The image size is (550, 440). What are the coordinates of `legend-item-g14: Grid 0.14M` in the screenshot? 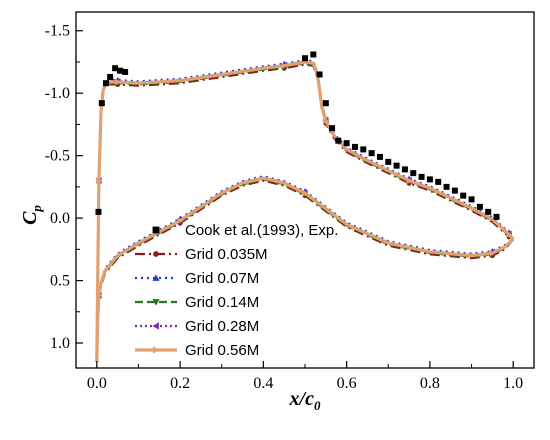 It's located at (197, 302).